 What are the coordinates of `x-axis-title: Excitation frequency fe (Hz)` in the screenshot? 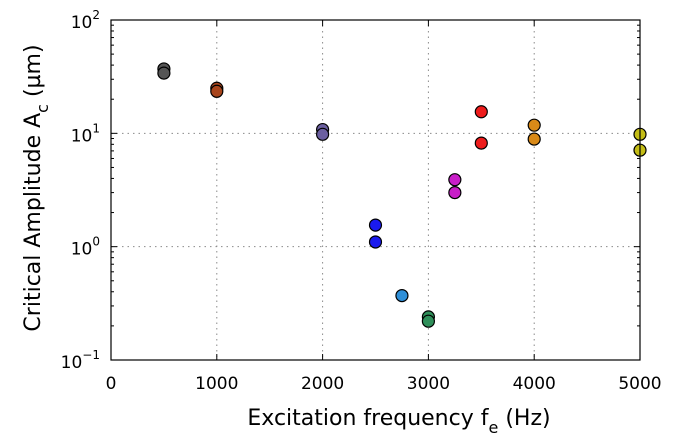 It's located at (398, 421).